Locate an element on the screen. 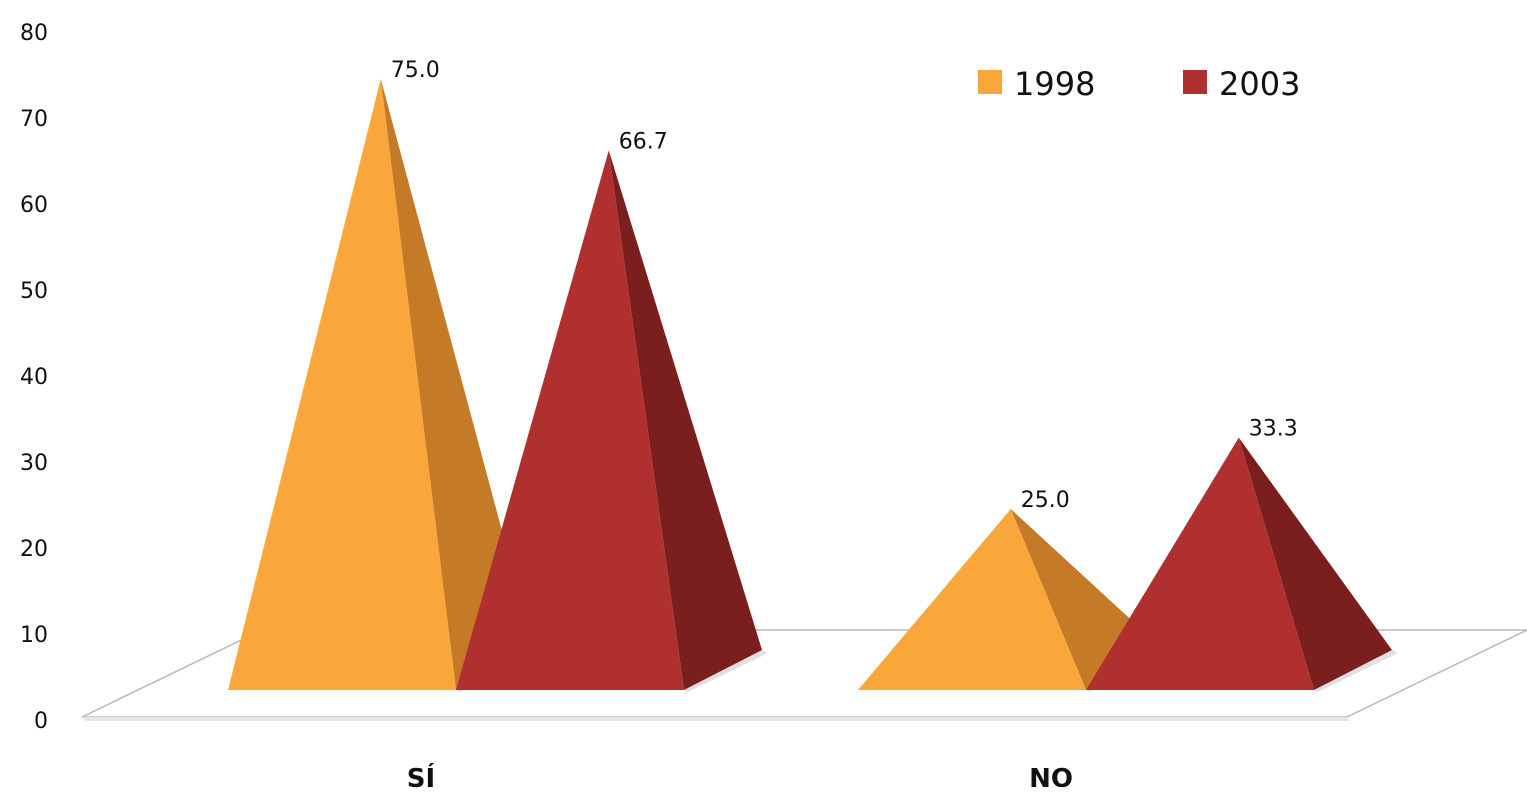 This screenshot has width=1527, height=798. y-tick-label: 40 is located at coordinates (34, 377).